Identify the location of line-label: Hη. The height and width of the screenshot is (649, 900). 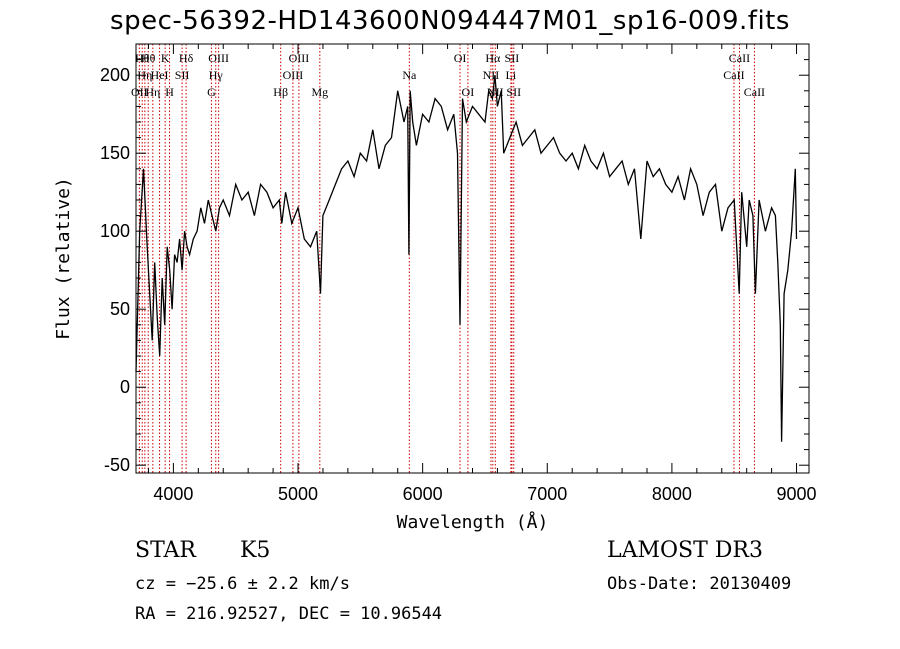
(152, 92).